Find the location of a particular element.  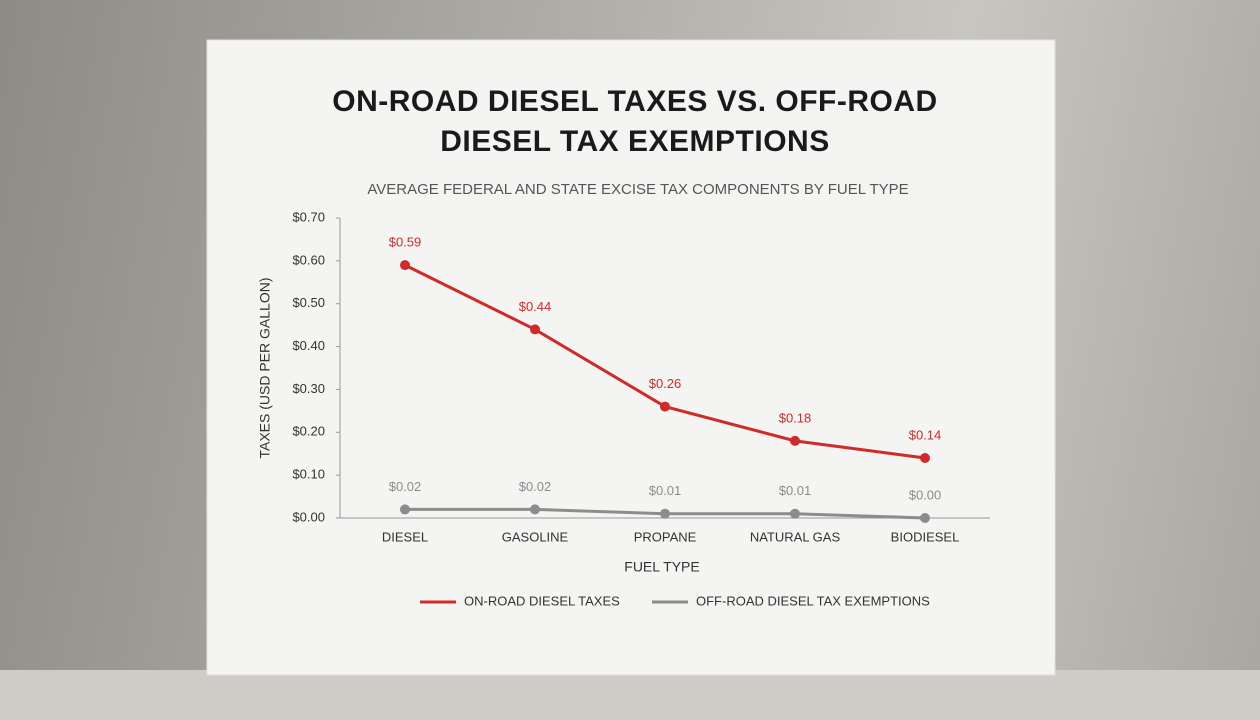

y-tick-label: $0.10 is located at coordinates (308, 474).